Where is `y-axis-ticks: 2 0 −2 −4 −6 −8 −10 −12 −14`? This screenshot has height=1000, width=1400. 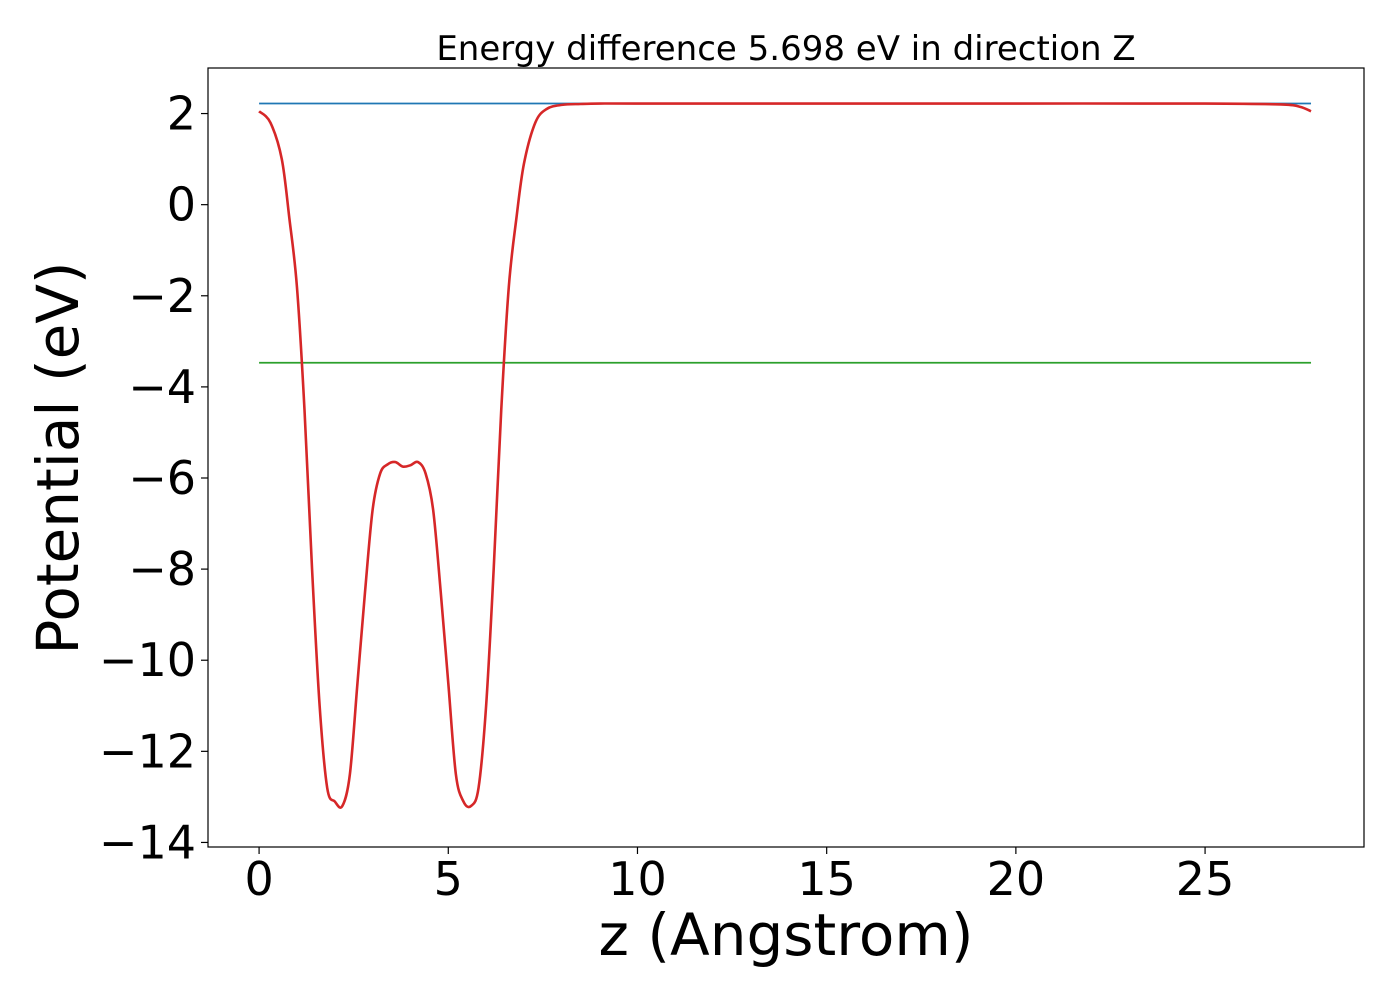 y-axis-ticks: 2 0 −2 −4 −6 −8 −10 −12 −14 is located at coordinates (153, 478).